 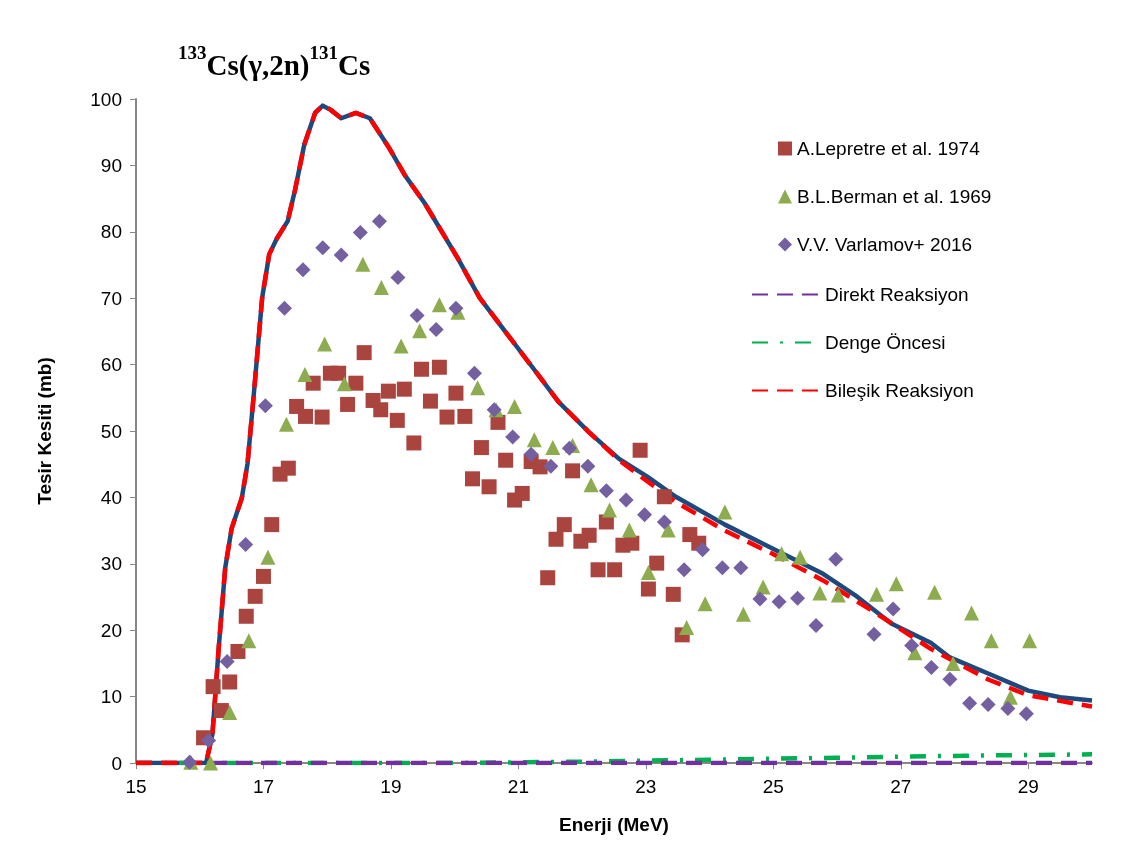 What do you see at coordinates (614, 824) in the screenshot?
I see `x-axis-title: Enerji (MeV)` at bounding box center [614, 824].